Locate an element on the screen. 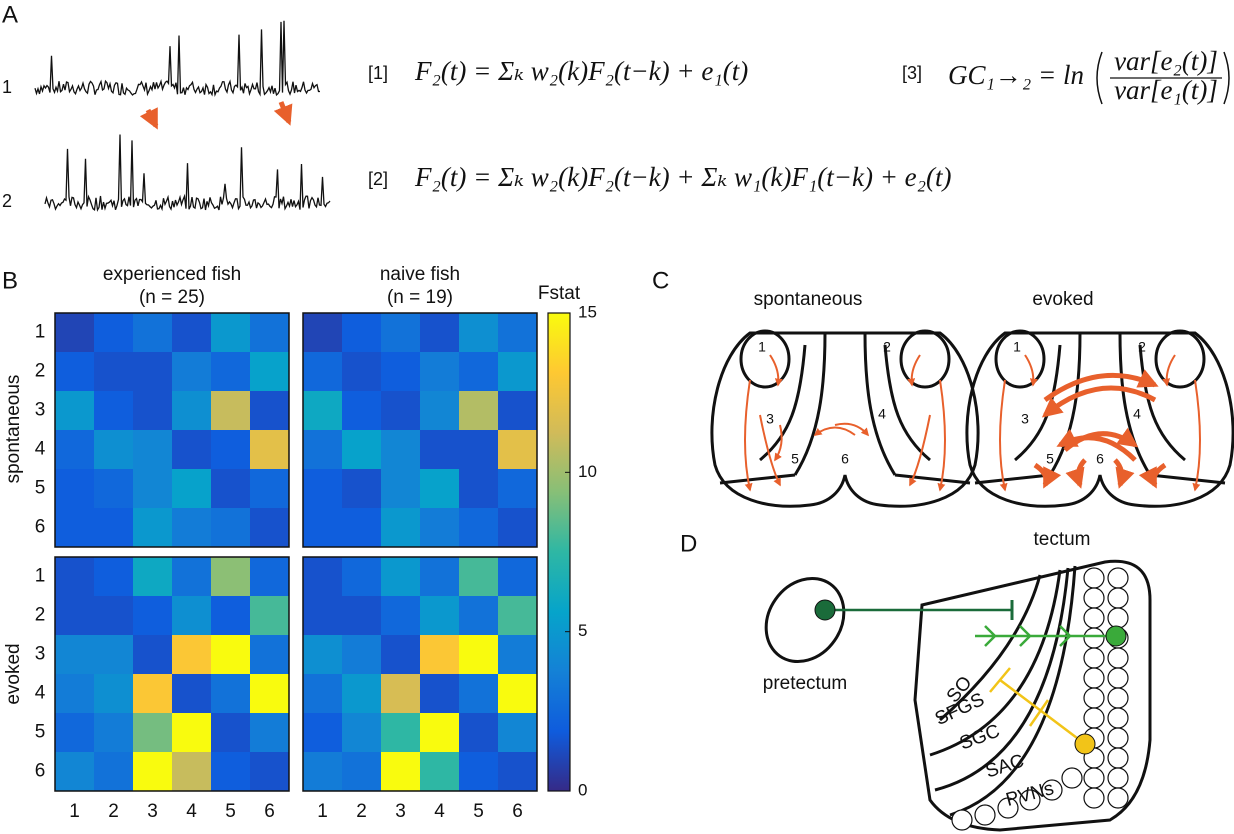  col-tick-label: 1 is located at coordinates (74, 811).